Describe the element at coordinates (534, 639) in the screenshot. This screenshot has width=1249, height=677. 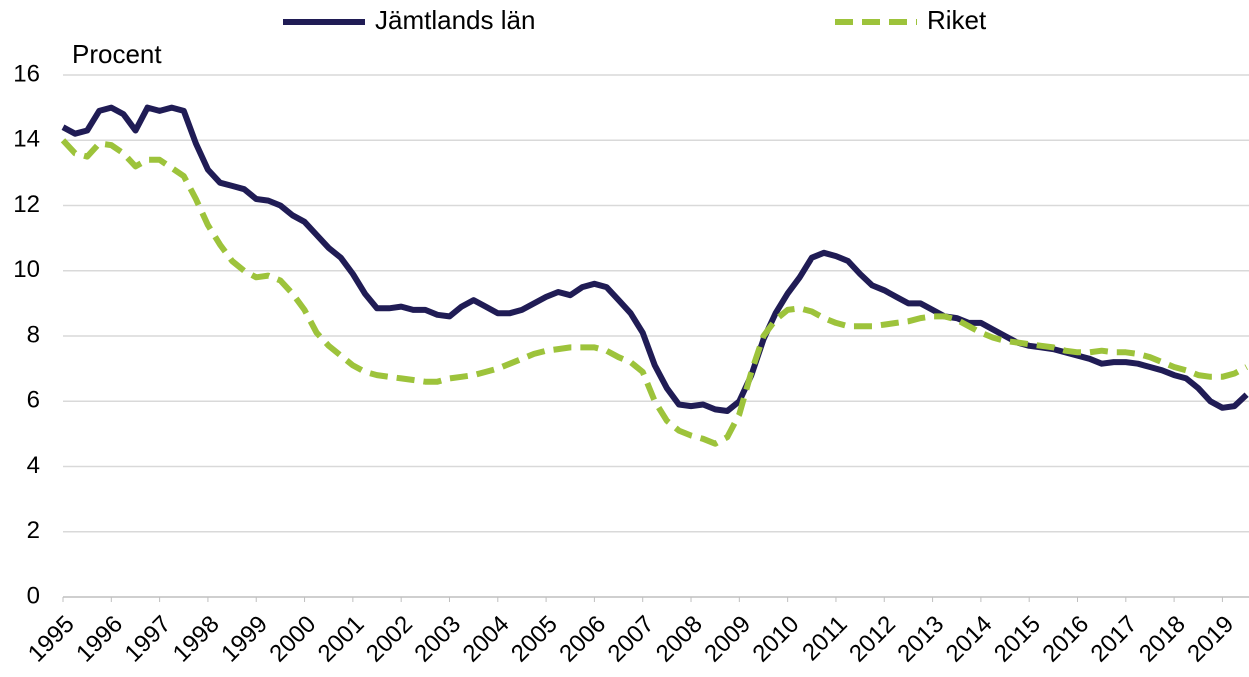
I see `x-tick-label: 2005` at that location.